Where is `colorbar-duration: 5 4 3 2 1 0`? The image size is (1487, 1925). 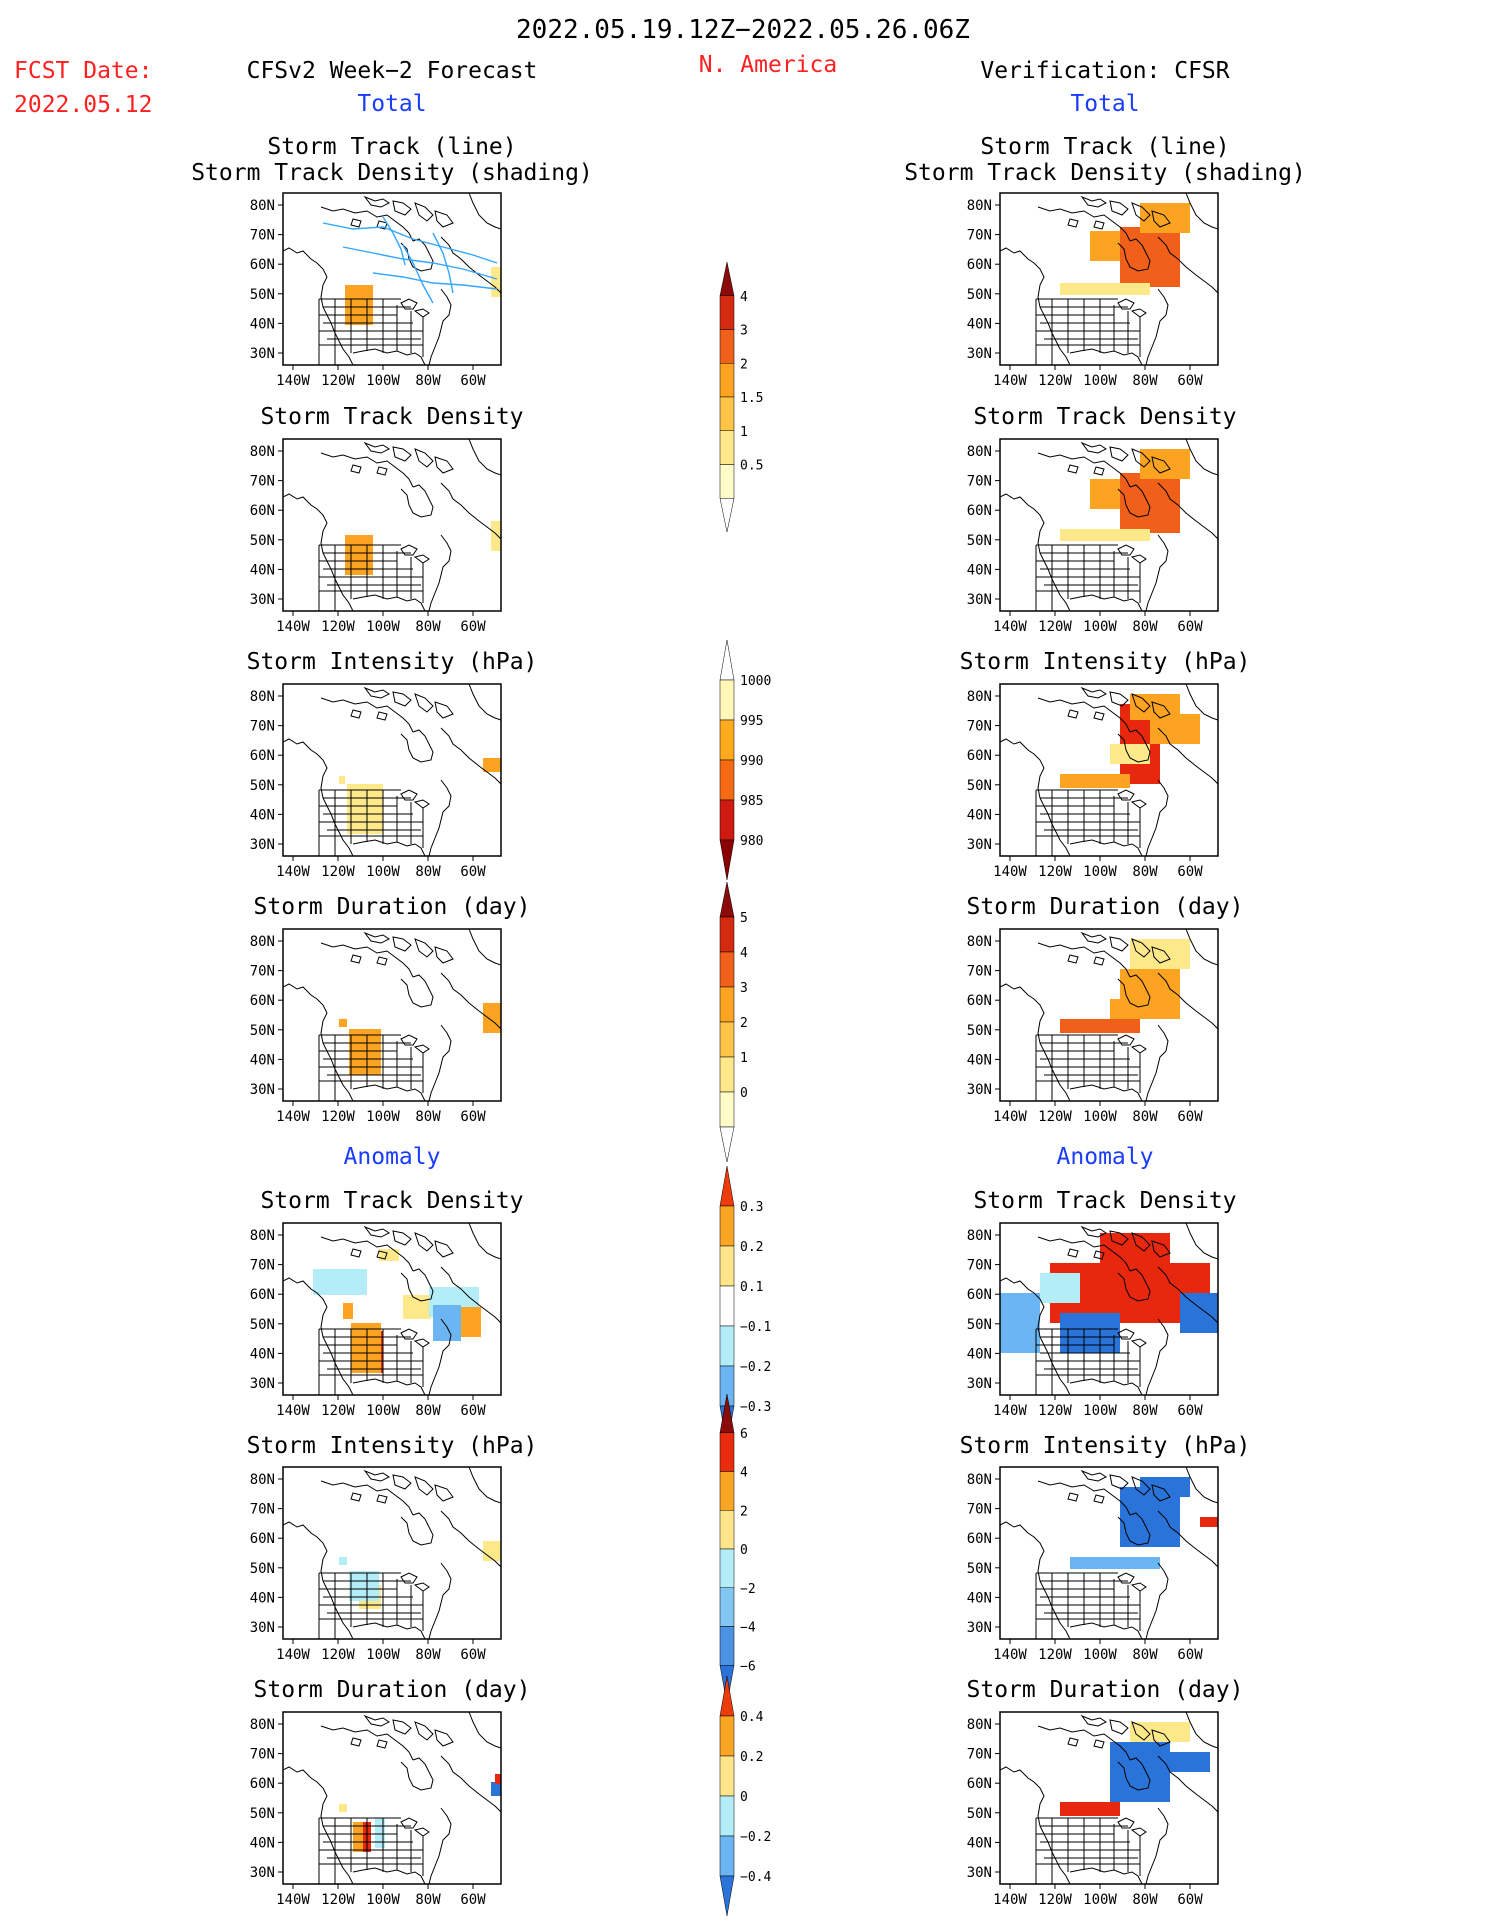
colorbar-duration: 5 4 3 2 1 0 is located at coordinates (733, 1022).